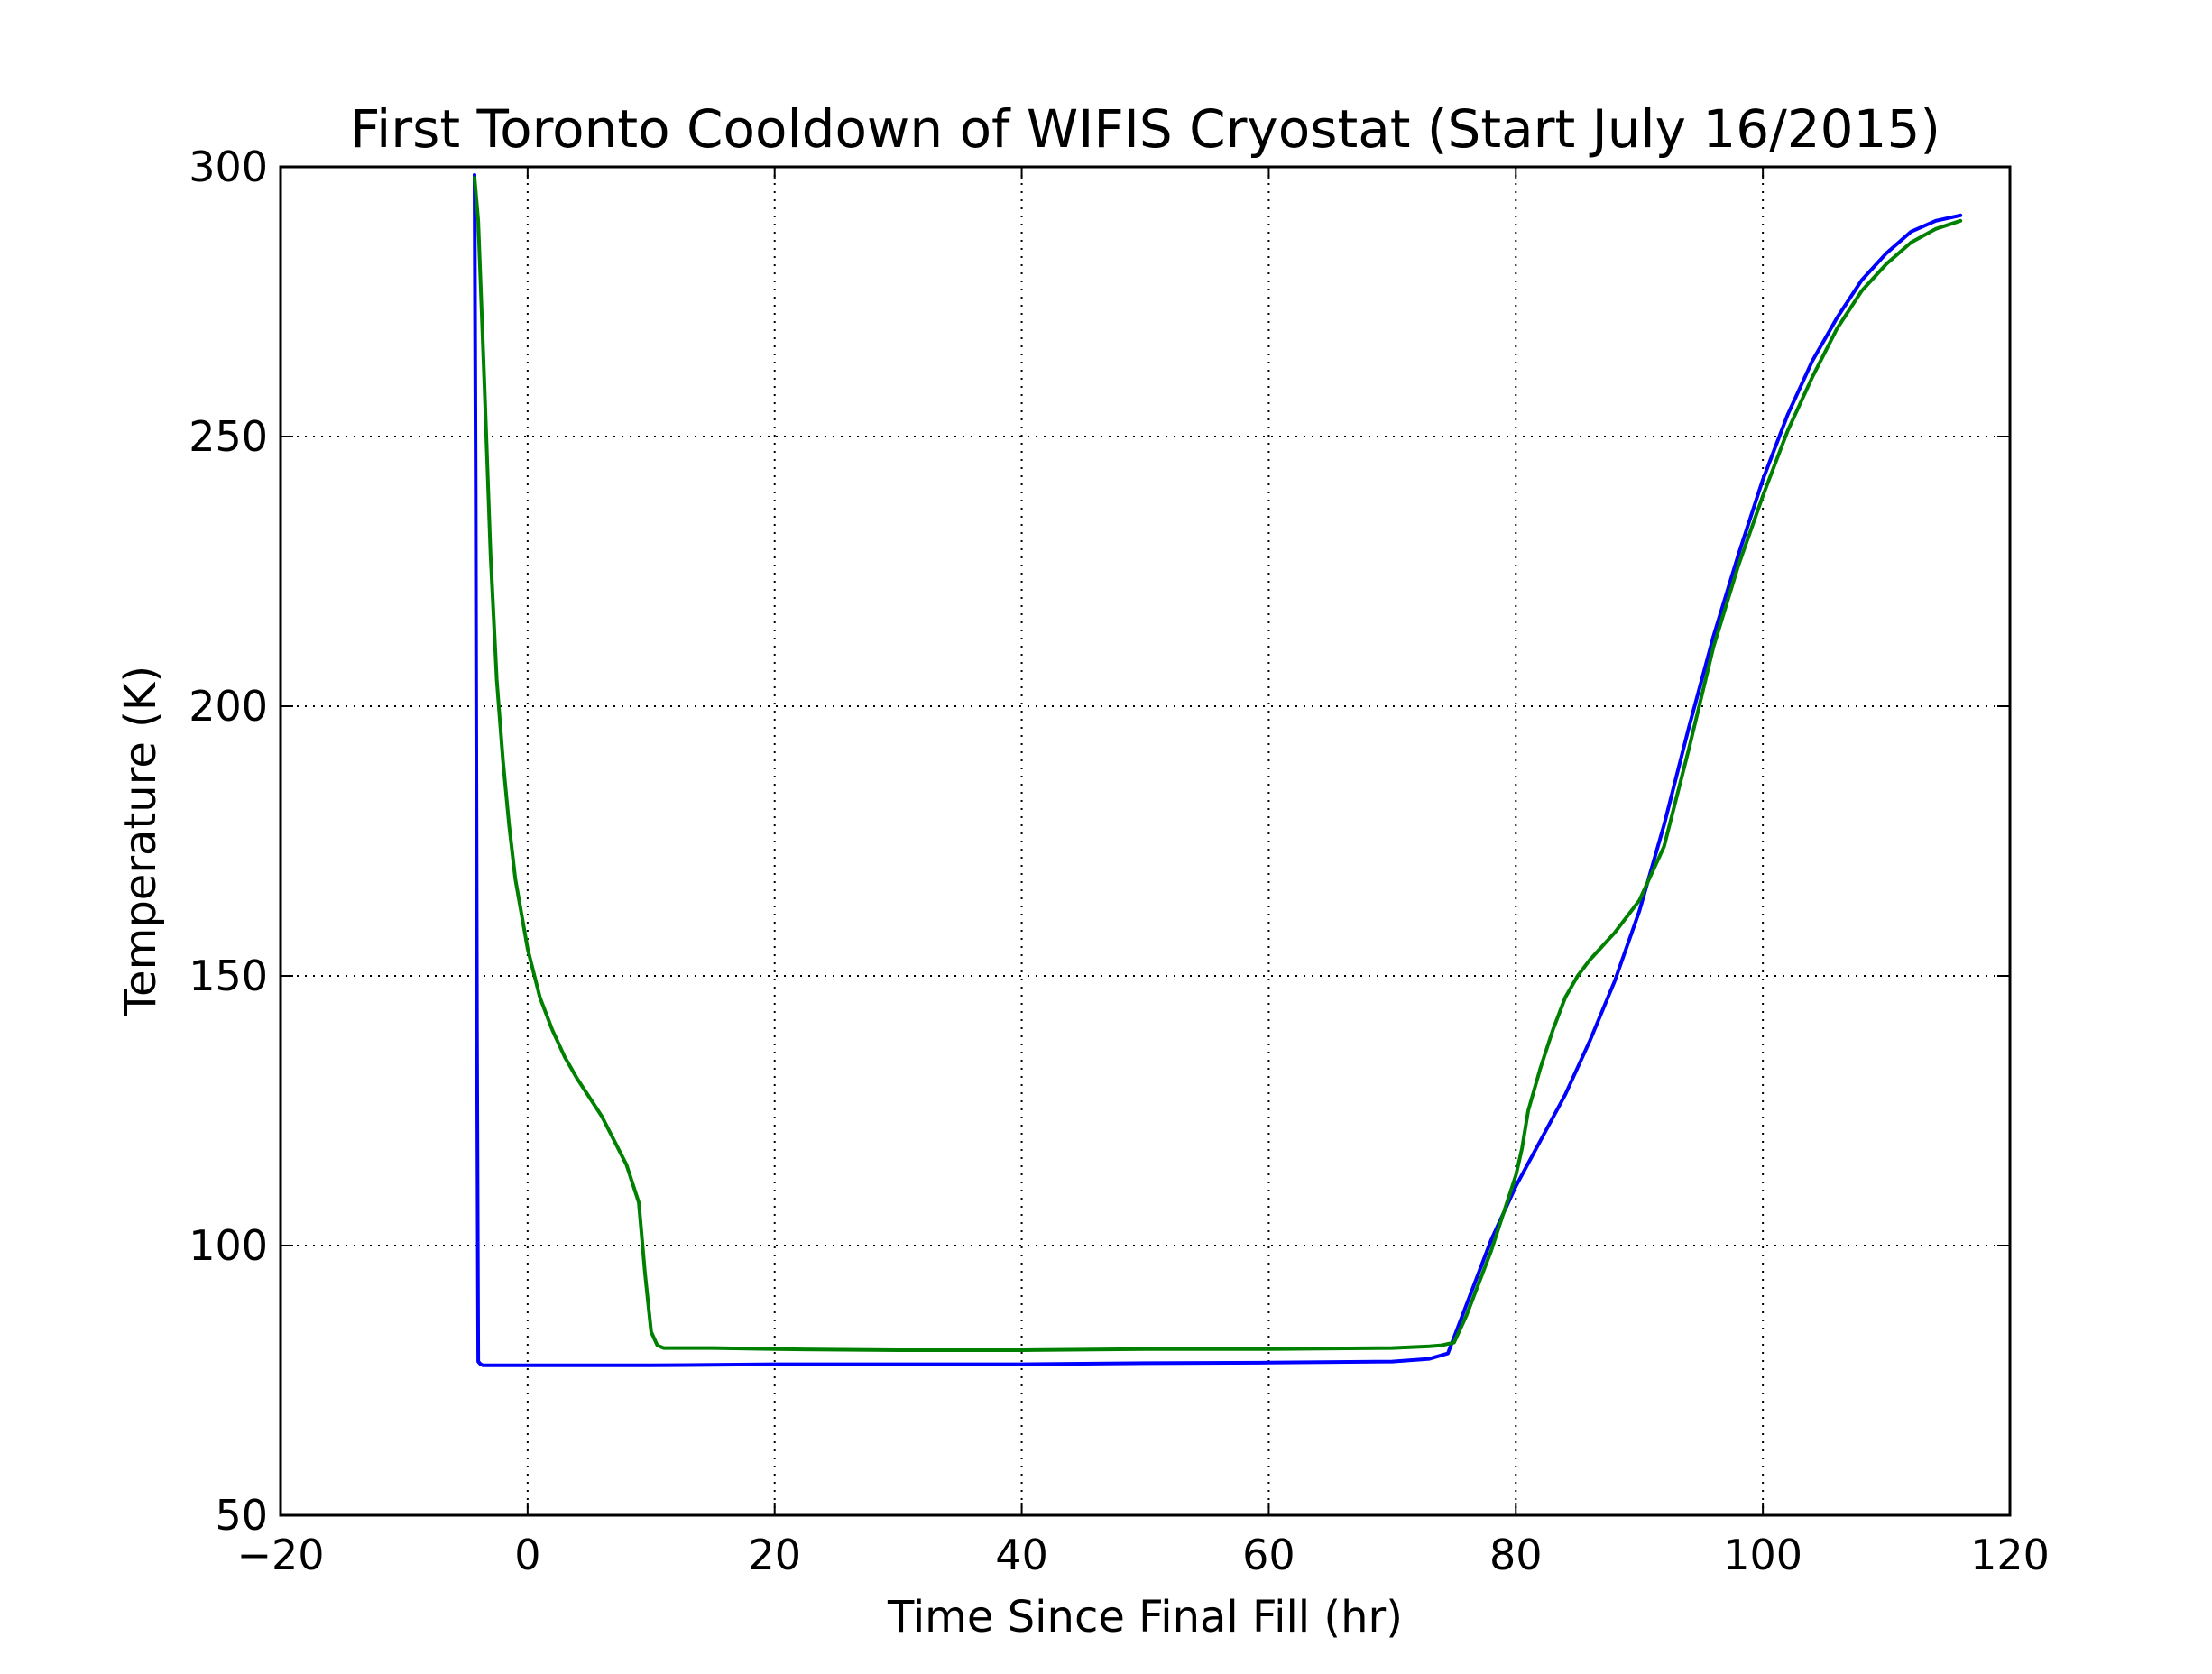 This screenshot has height=1674, width=2212. I want to click on y-tick-label: 150, so click(228, 976).